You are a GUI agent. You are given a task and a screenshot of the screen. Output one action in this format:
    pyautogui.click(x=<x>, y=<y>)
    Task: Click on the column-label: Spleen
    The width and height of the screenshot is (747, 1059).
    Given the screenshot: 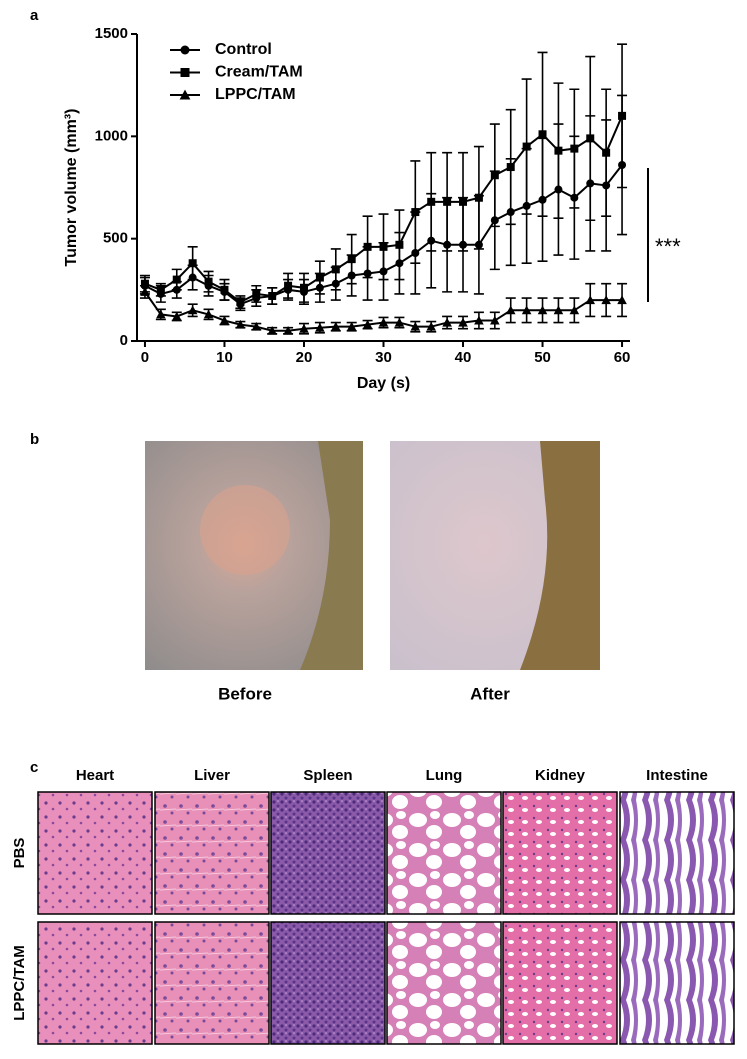 What is the action you would take?
    pyautogui.click(x=327, y=775)
    